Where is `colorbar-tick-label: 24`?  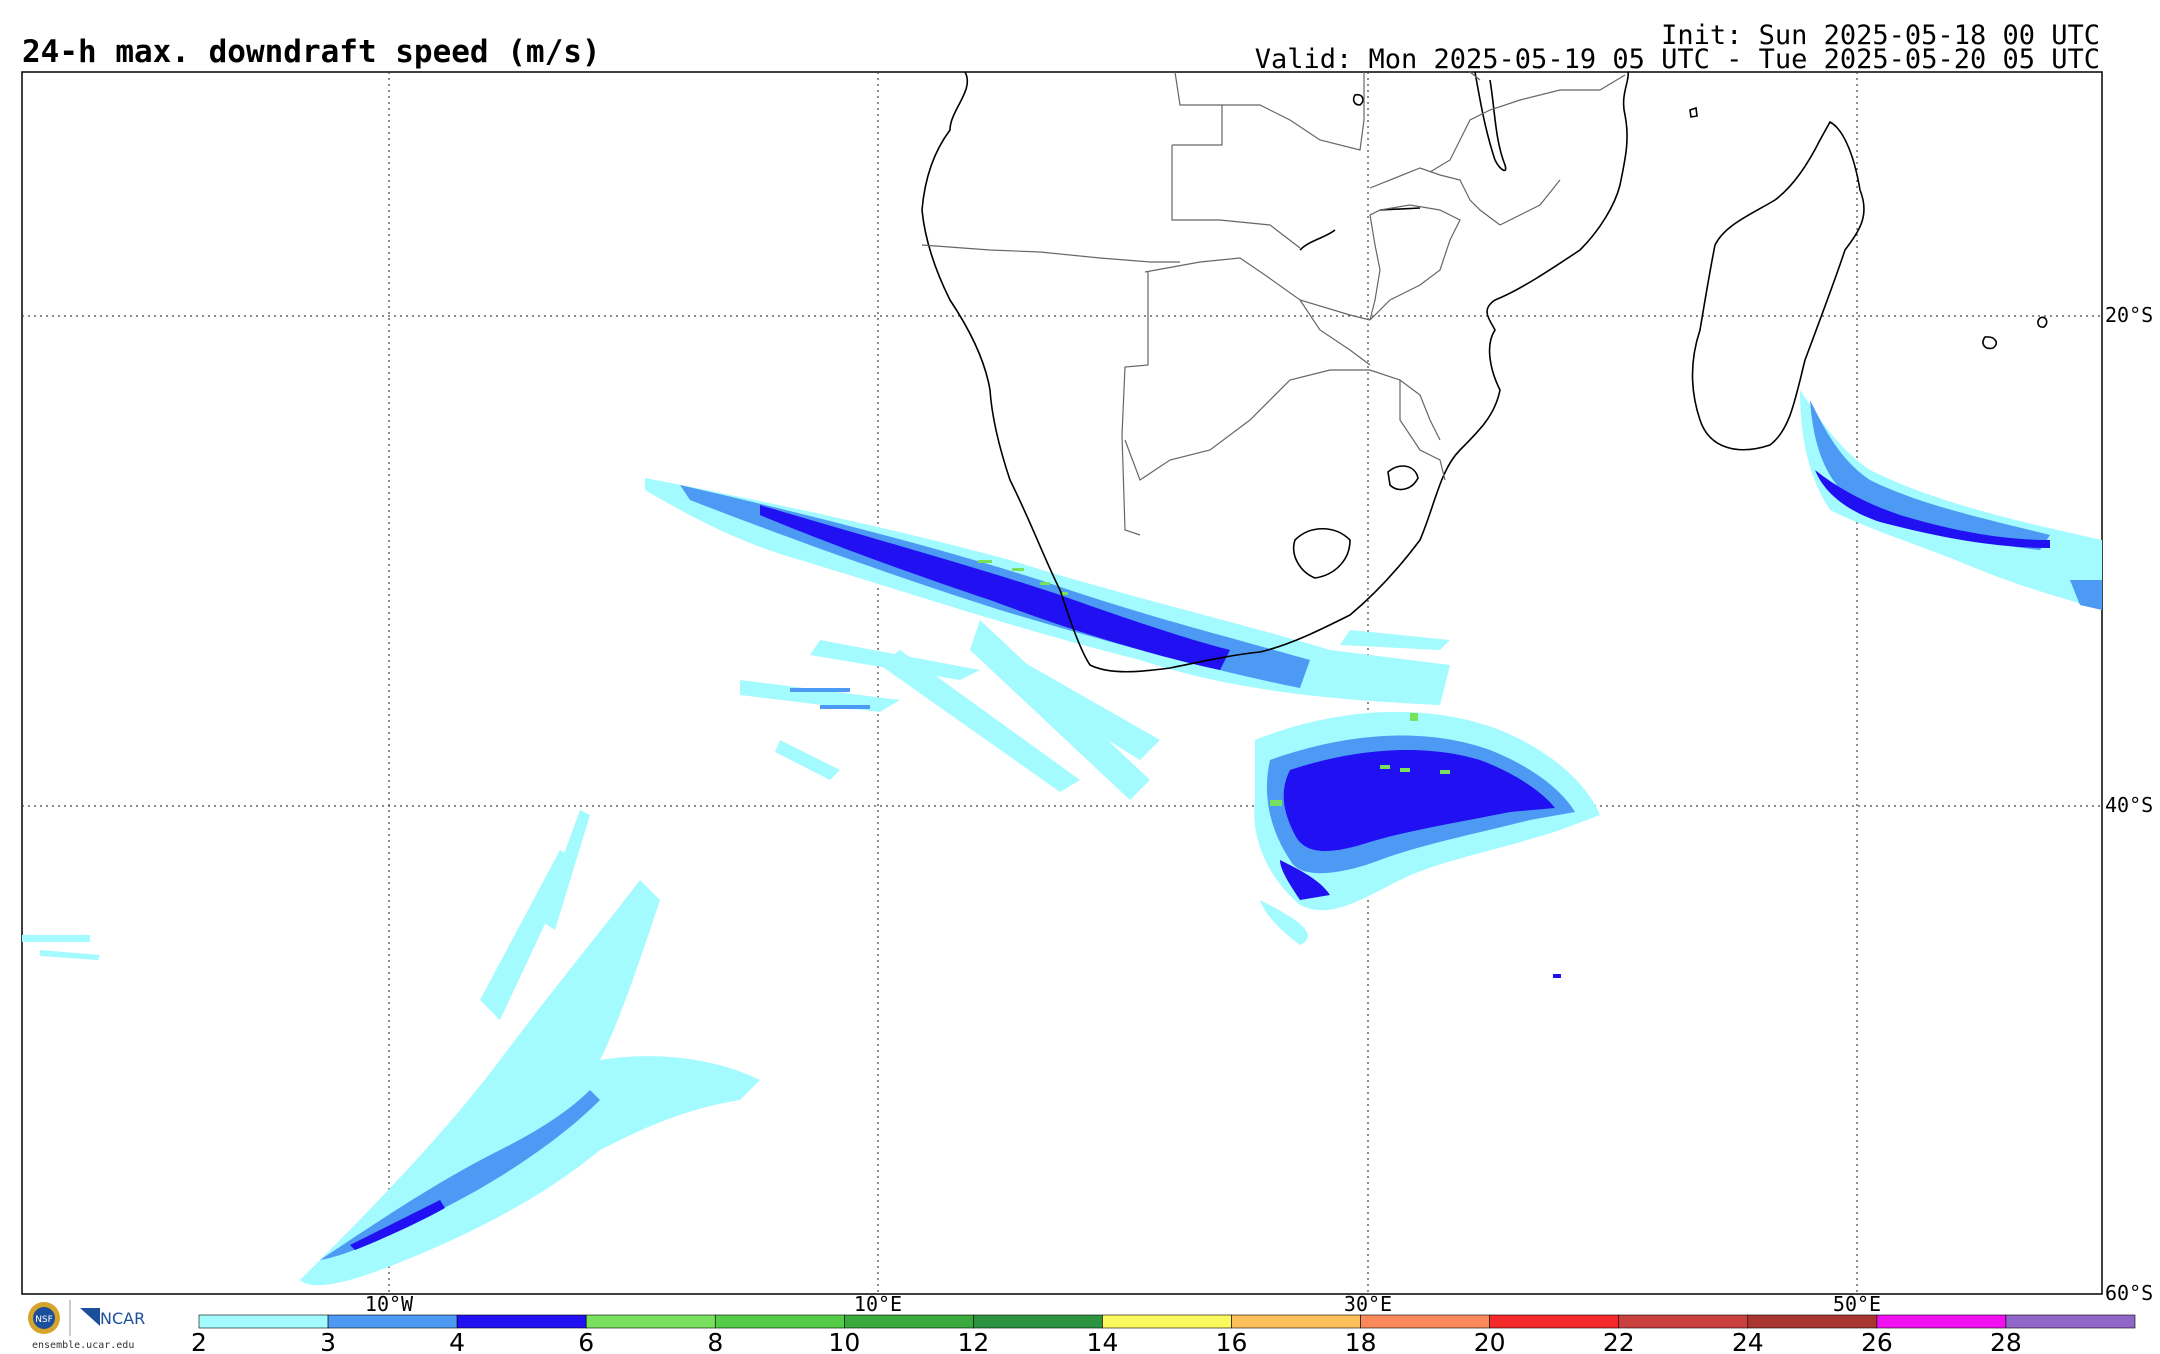 colorbar-tick-label: 24 is located at coordinates (1748, 1341).